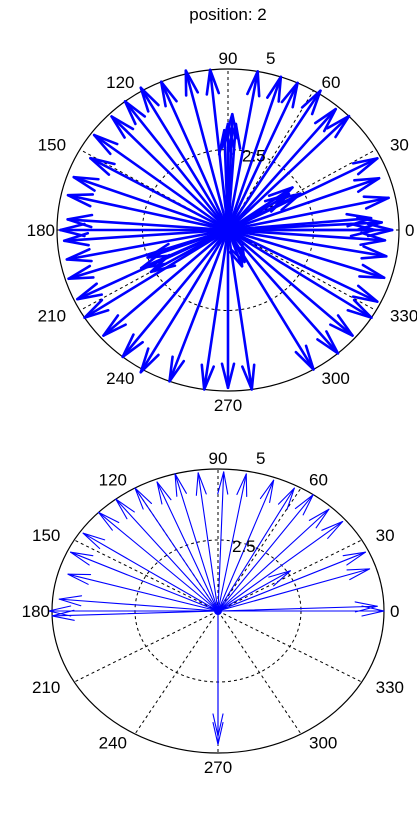  Describe the element at coordinates (336, 378) in the screenshot. I see `angle-tick-label: 300` at that location.